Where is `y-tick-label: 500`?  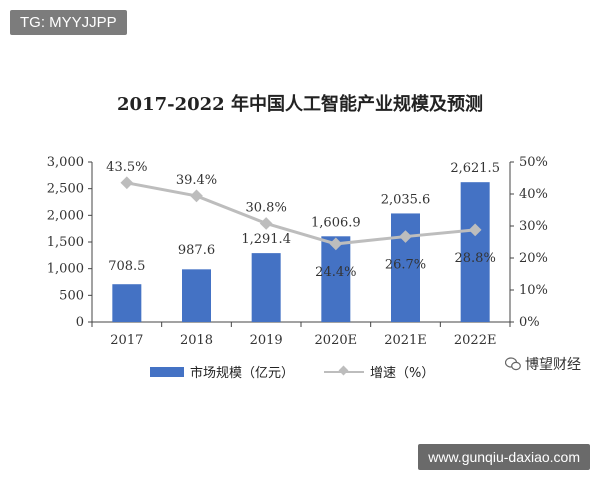
y-tick-label: 500 is located at coordinates (71, 295).